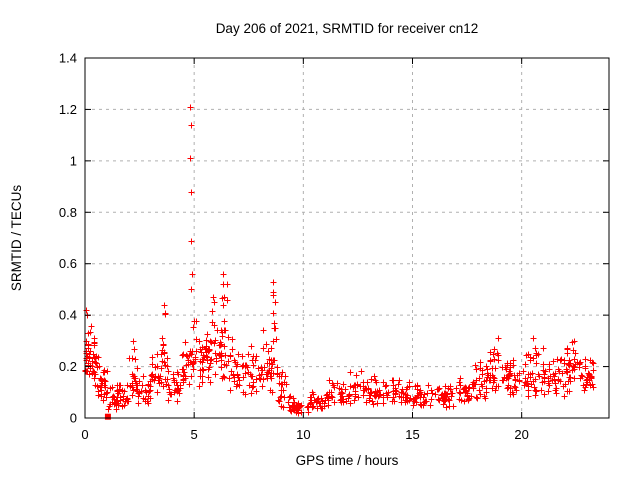 This screenshot has width=640, height=485. I want to click on y-tick-label: 1.2, so click(68, 109).